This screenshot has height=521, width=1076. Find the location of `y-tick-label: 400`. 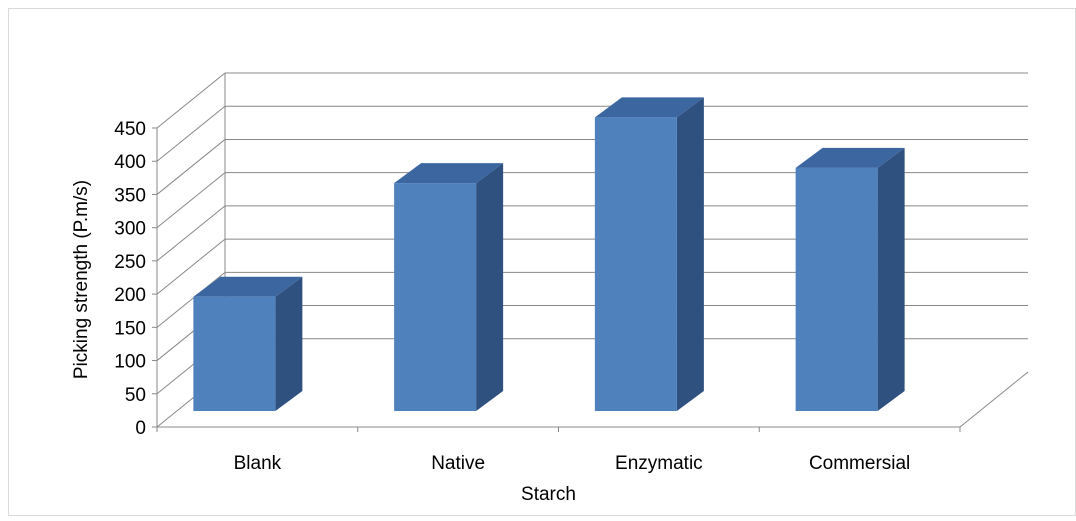

y-tick-label: 400 is located at coordinates (130, 162).